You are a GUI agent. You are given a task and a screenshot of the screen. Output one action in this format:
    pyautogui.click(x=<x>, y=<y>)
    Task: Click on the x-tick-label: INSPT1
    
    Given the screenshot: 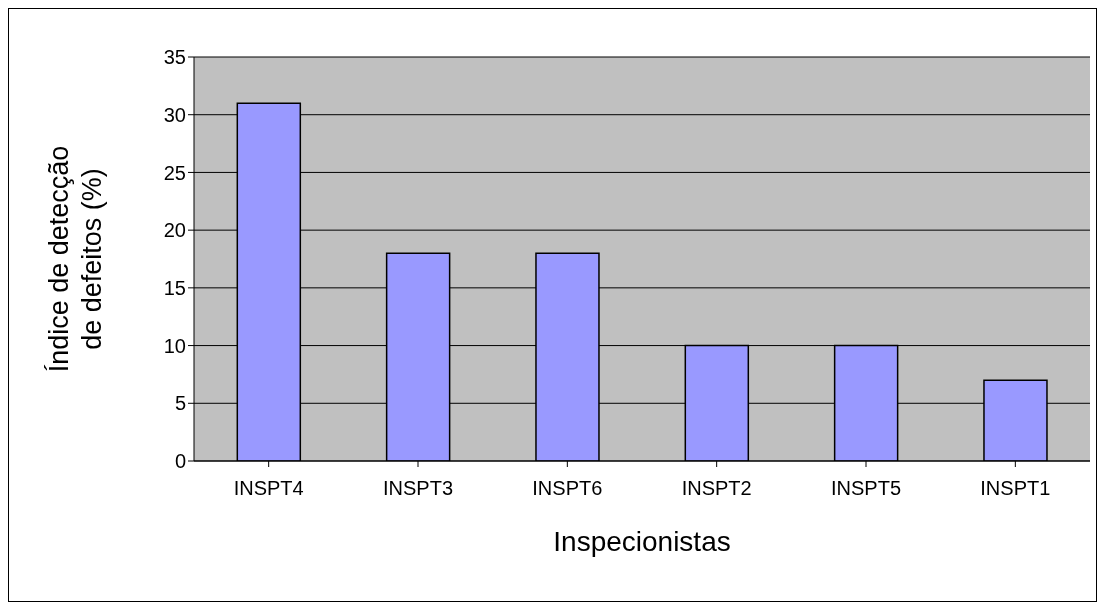 What is the action you would take?
    pyautogui.click(x=1015, y=488)
    